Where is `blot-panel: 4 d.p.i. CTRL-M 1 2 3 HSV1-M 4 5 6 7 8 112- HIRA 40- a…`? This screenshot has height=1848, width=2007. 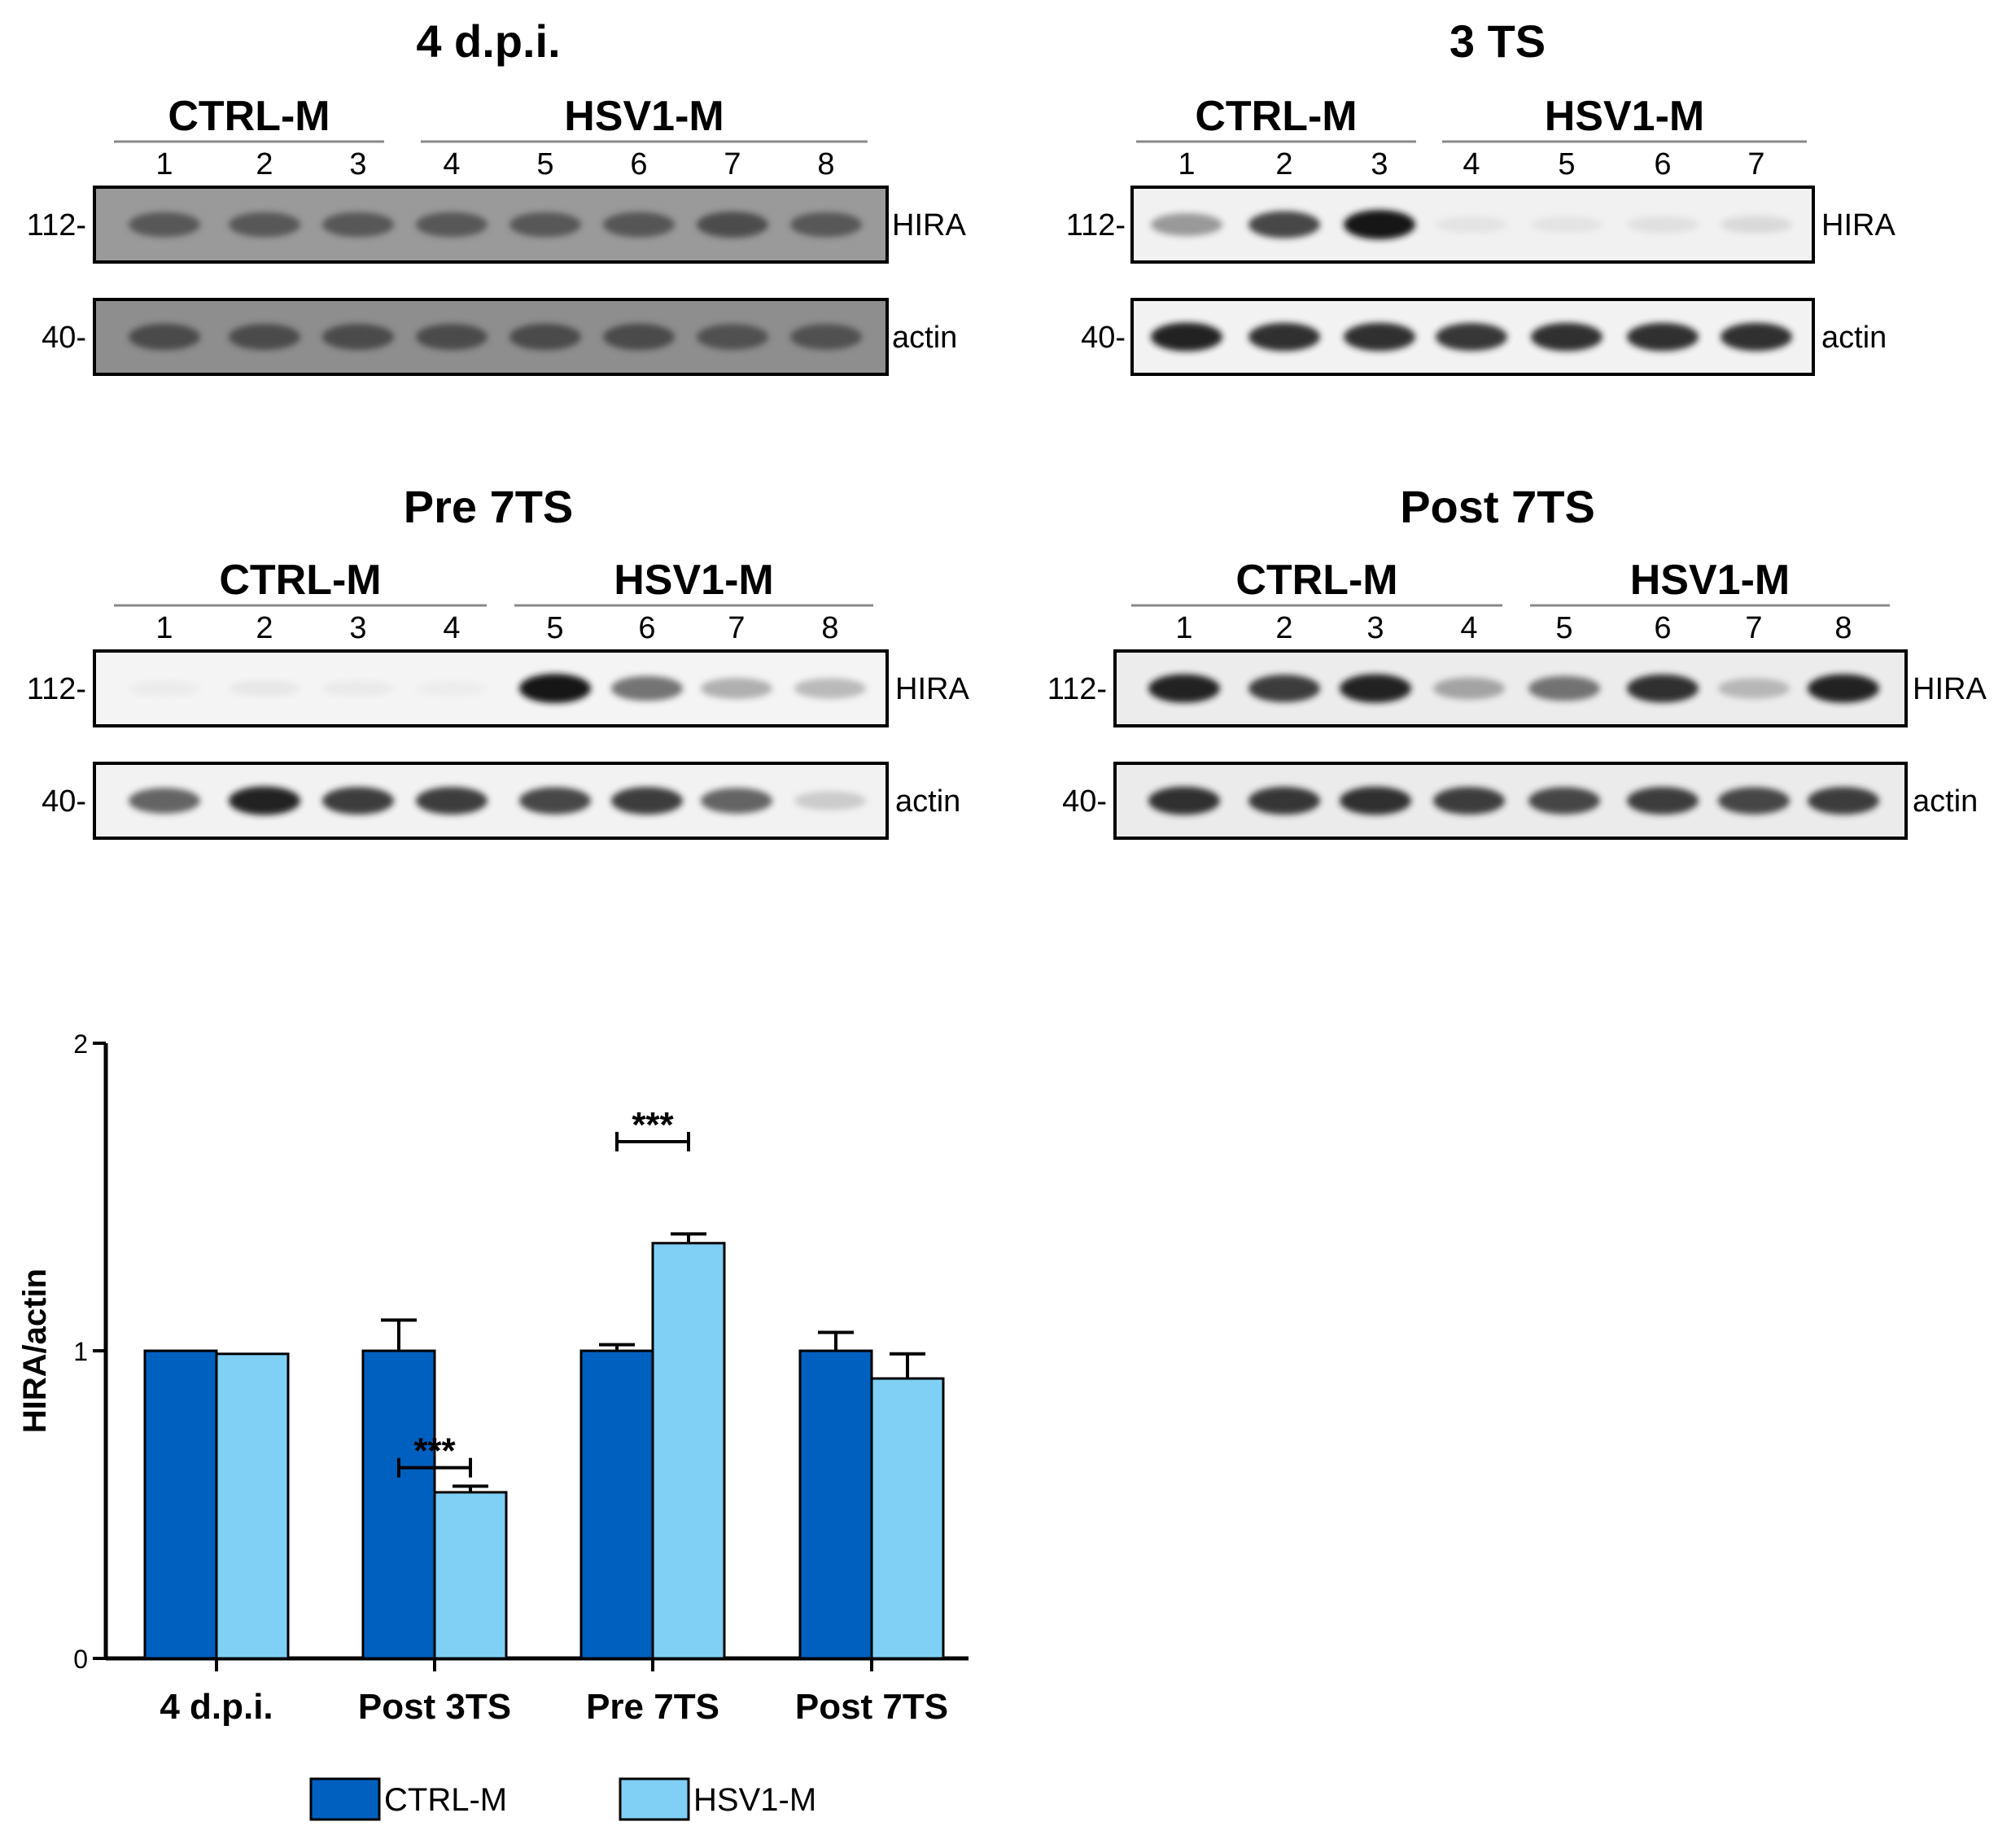 blot-panel: 4 d.p.i. CTRL-M 1 2 3 HSV1-M 4 5 6 7 8 112- HIRA 40- a… is located at coordinates (496, 196).